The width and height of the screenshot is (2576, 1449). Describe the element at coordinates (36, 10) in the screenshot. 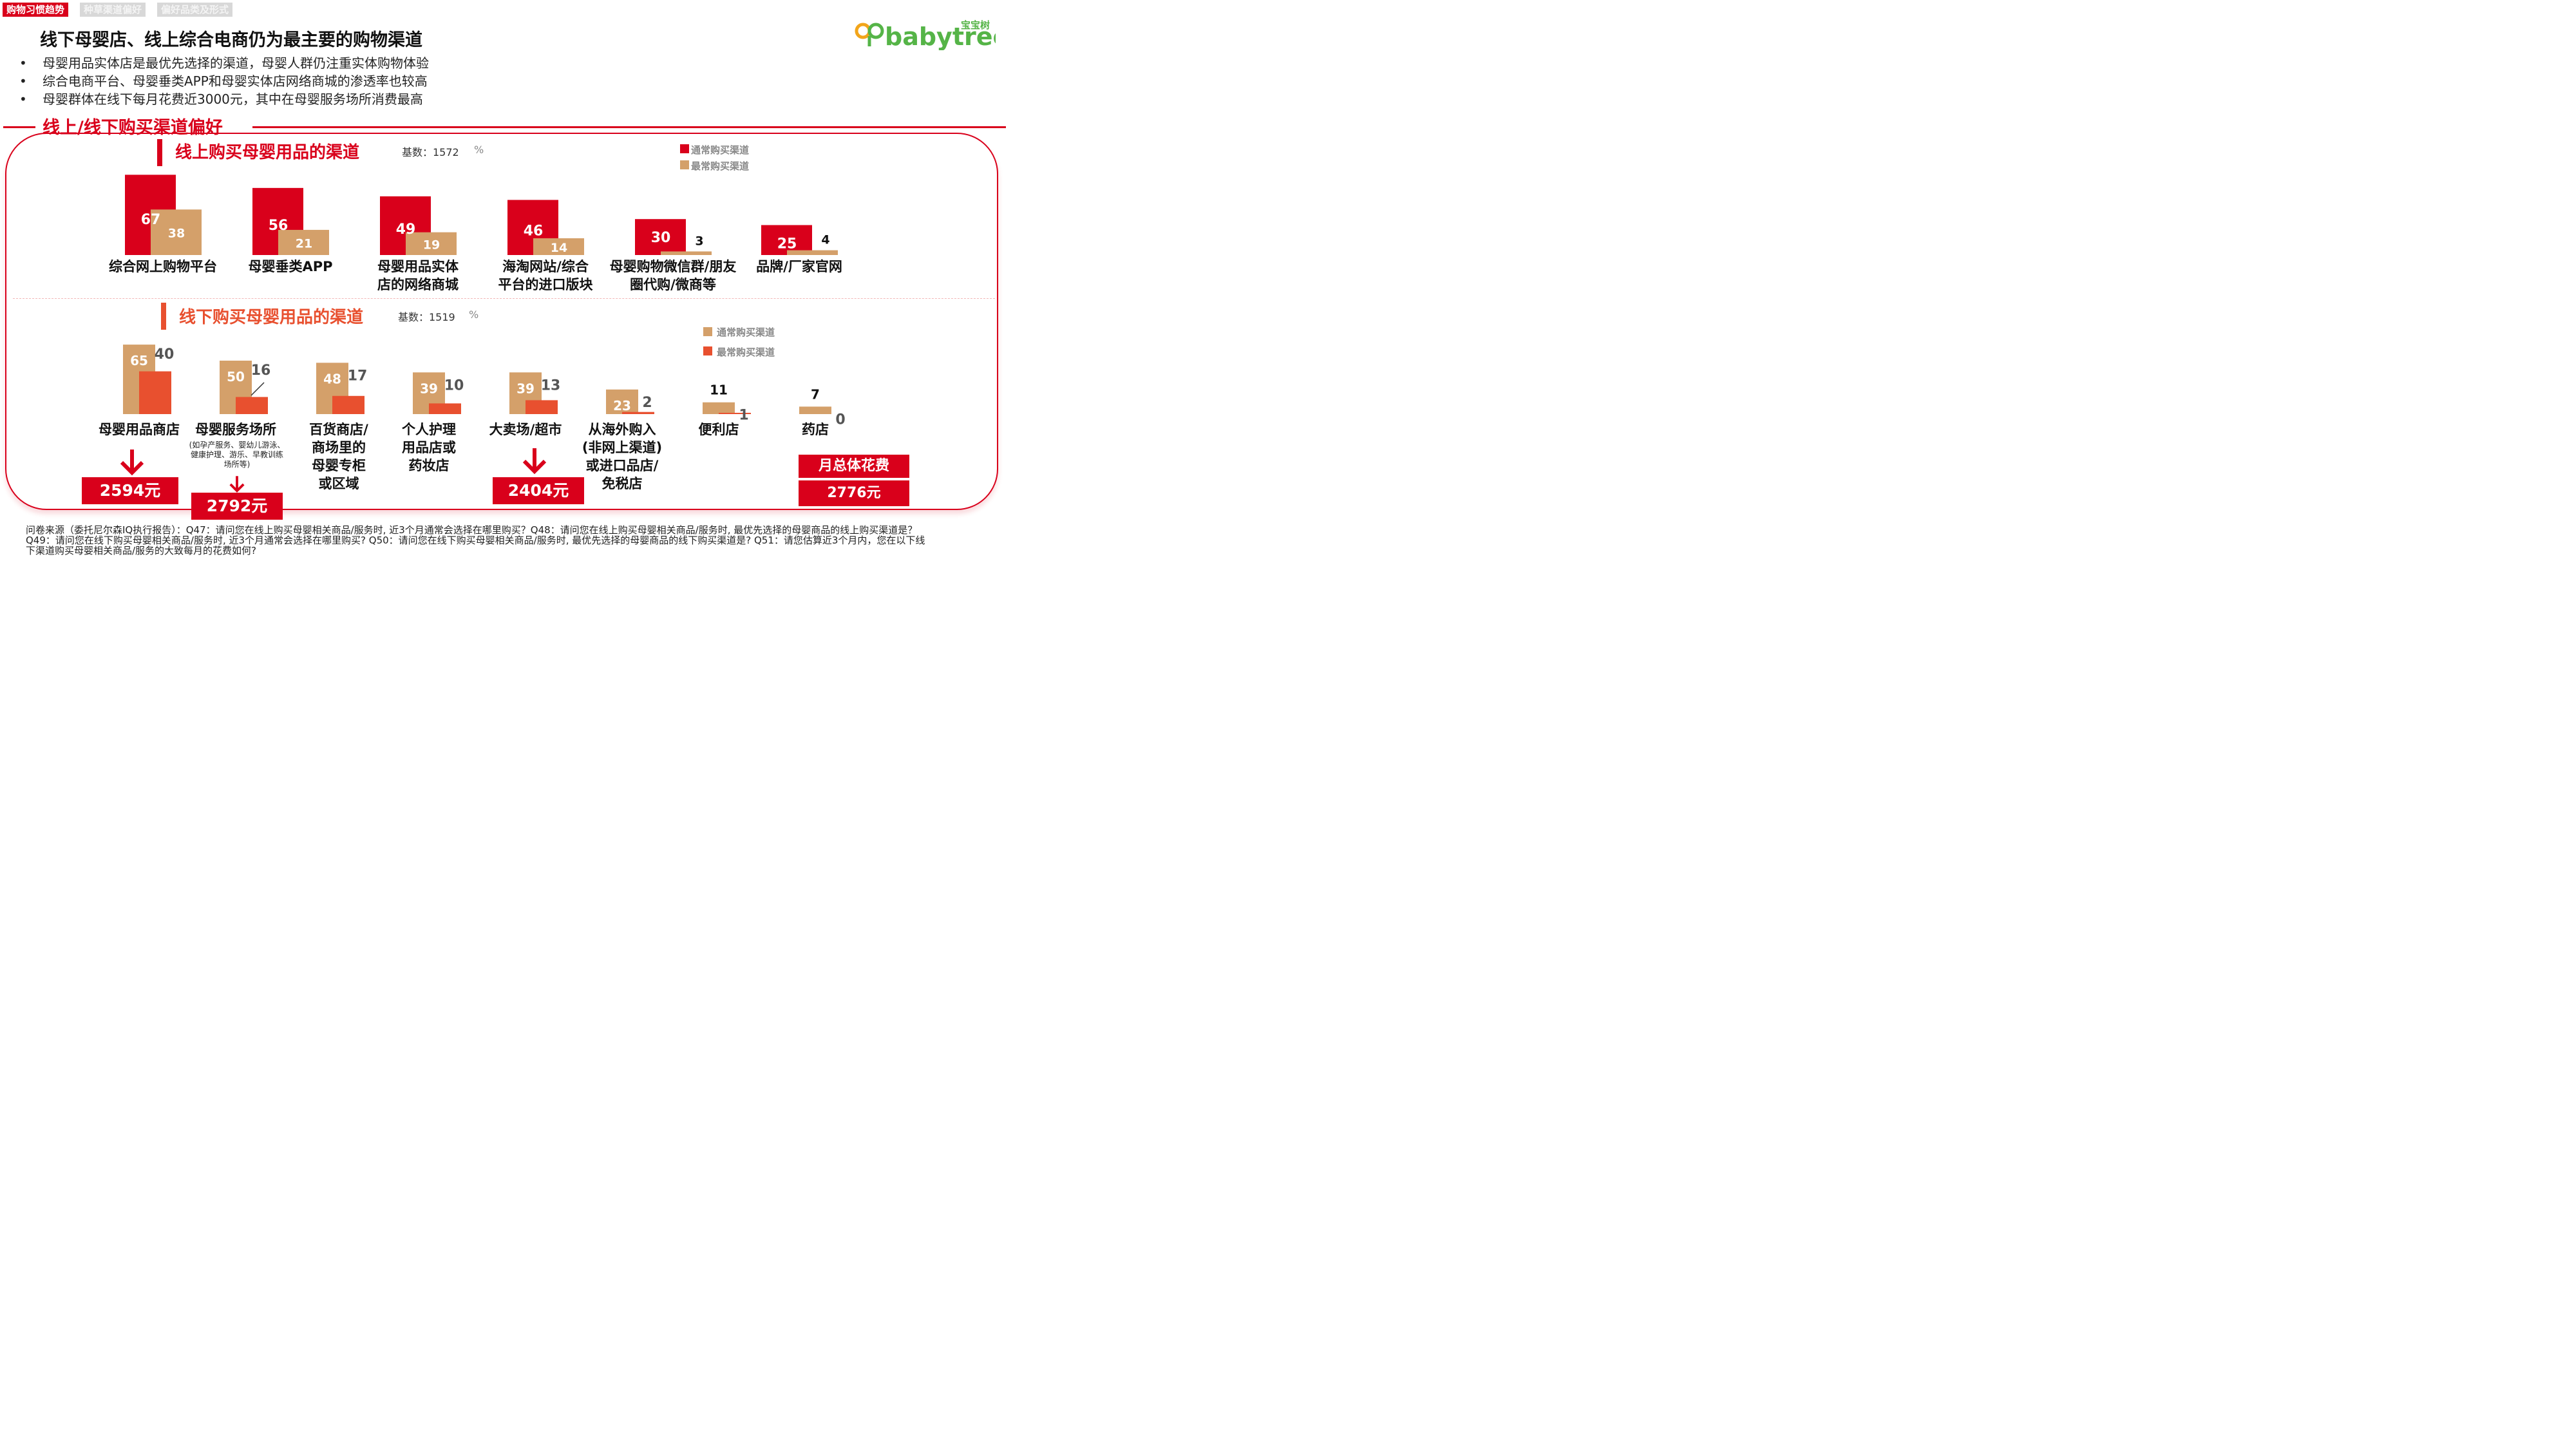

I see `tab-shopping-trend: 购物习惯趋势` at that location.